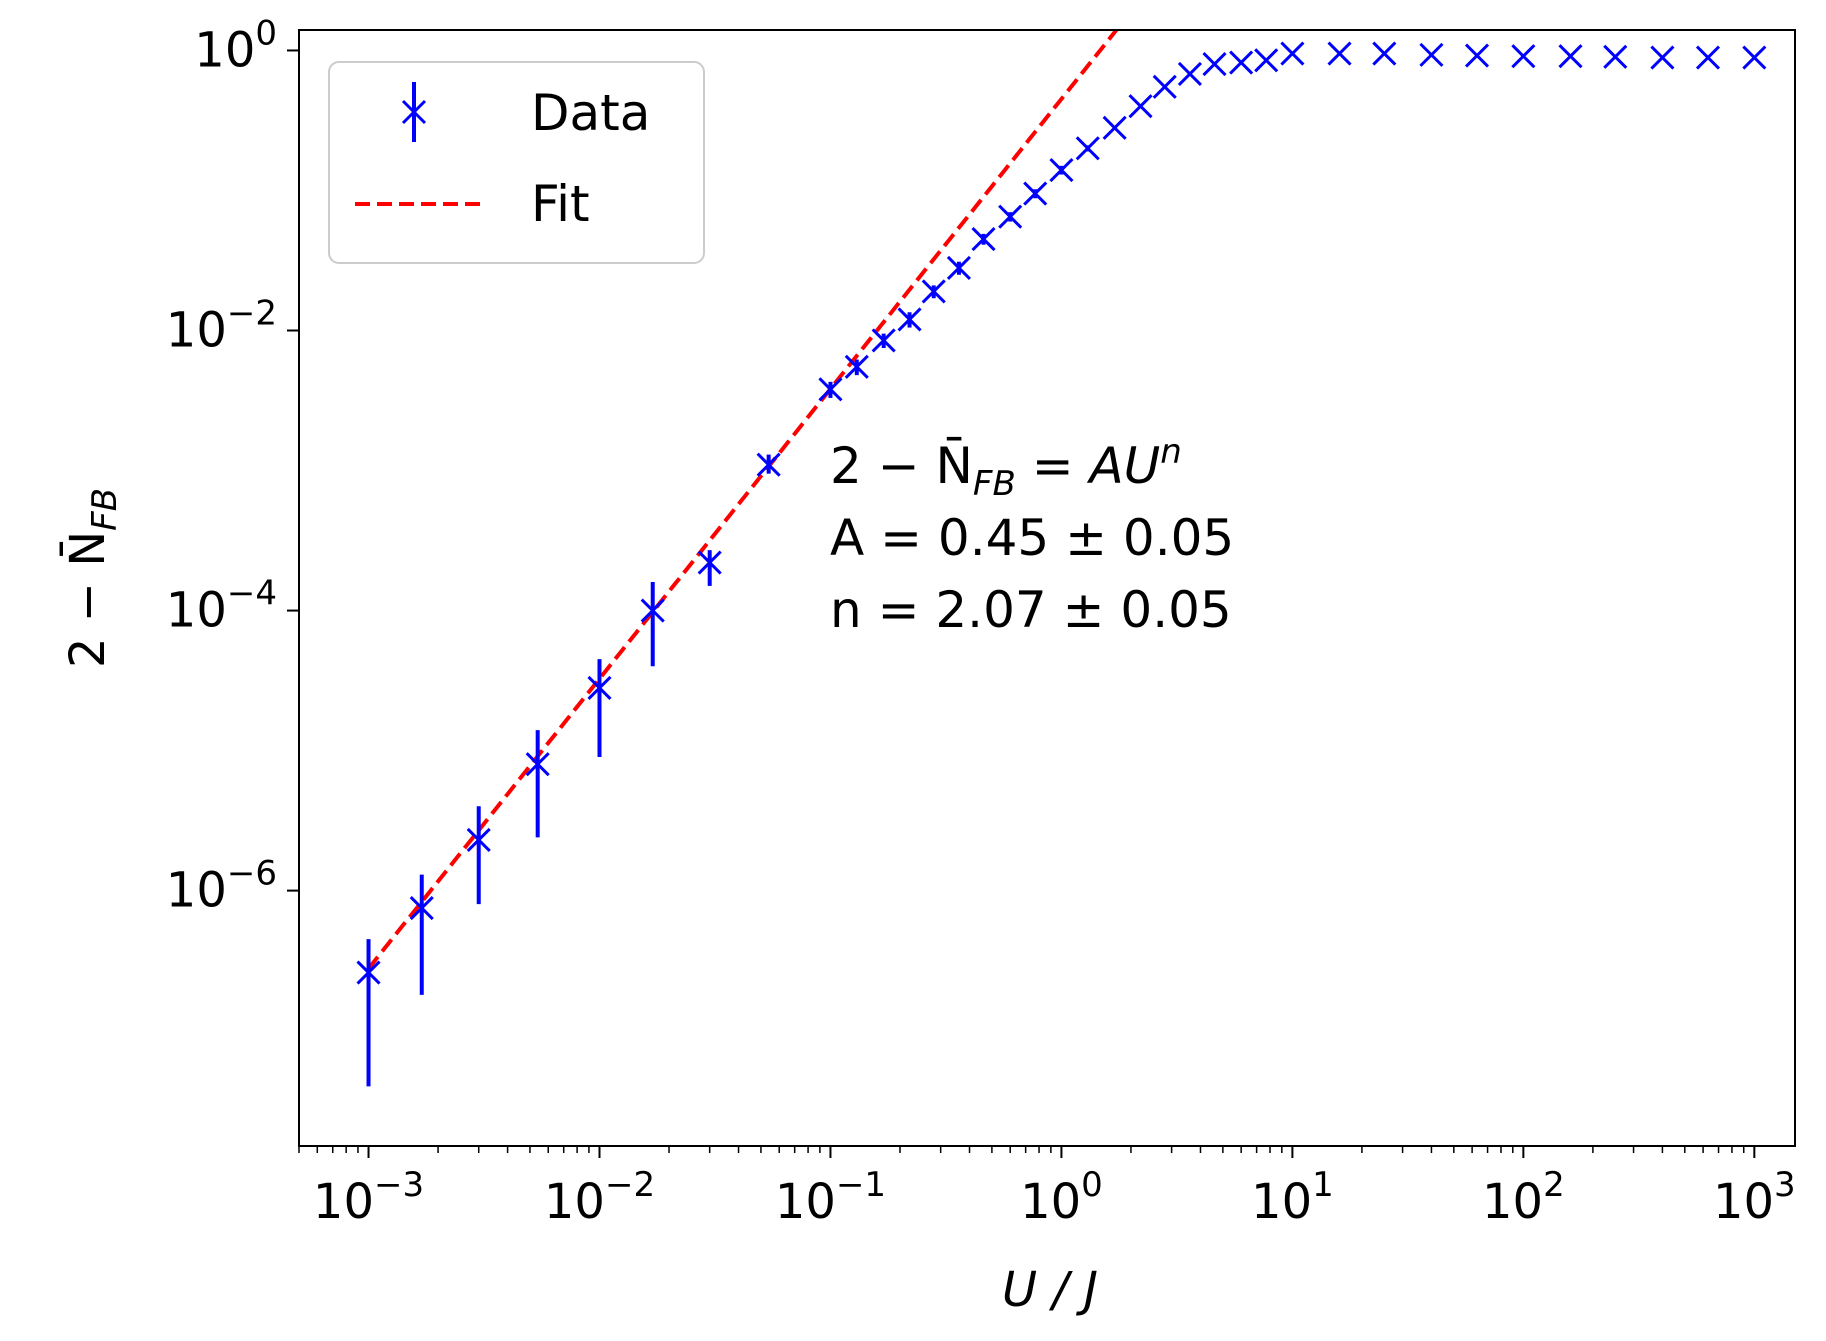 Image resolution: width=1826 pixels, height=1341 pixels. Describe the element at coordinates (901, 465) in the screenshot. I see `annotation-line1-lhs: 2 − N̄` at that location.